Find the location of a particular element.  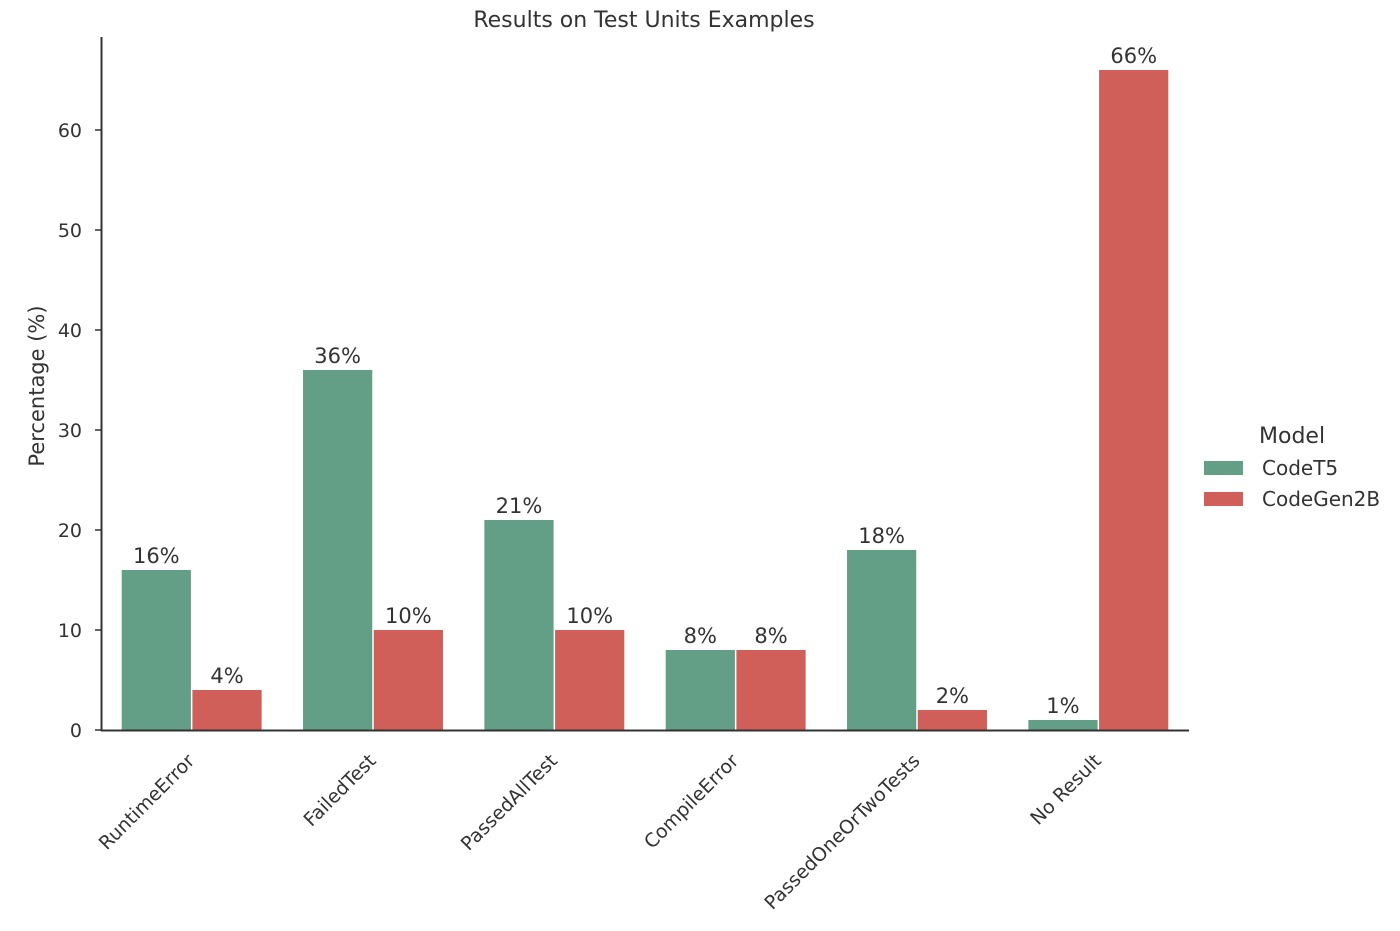

bar-codet5-runtimeerror is located at coordinates (156, 650).